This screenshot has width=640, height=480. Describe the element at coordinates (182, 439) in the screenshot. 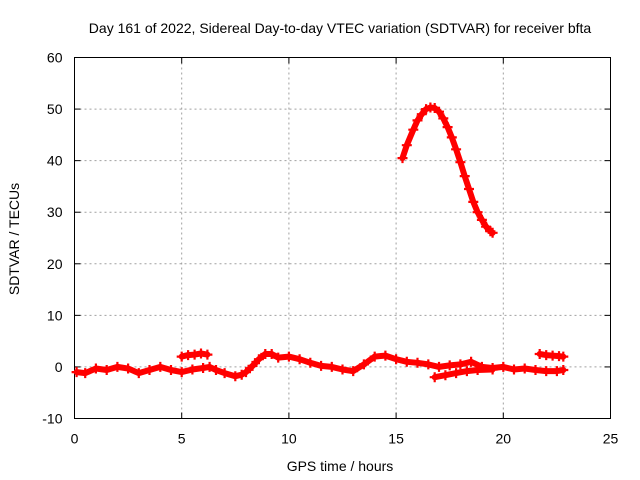

I see `x-tick-label: 5` at that location.